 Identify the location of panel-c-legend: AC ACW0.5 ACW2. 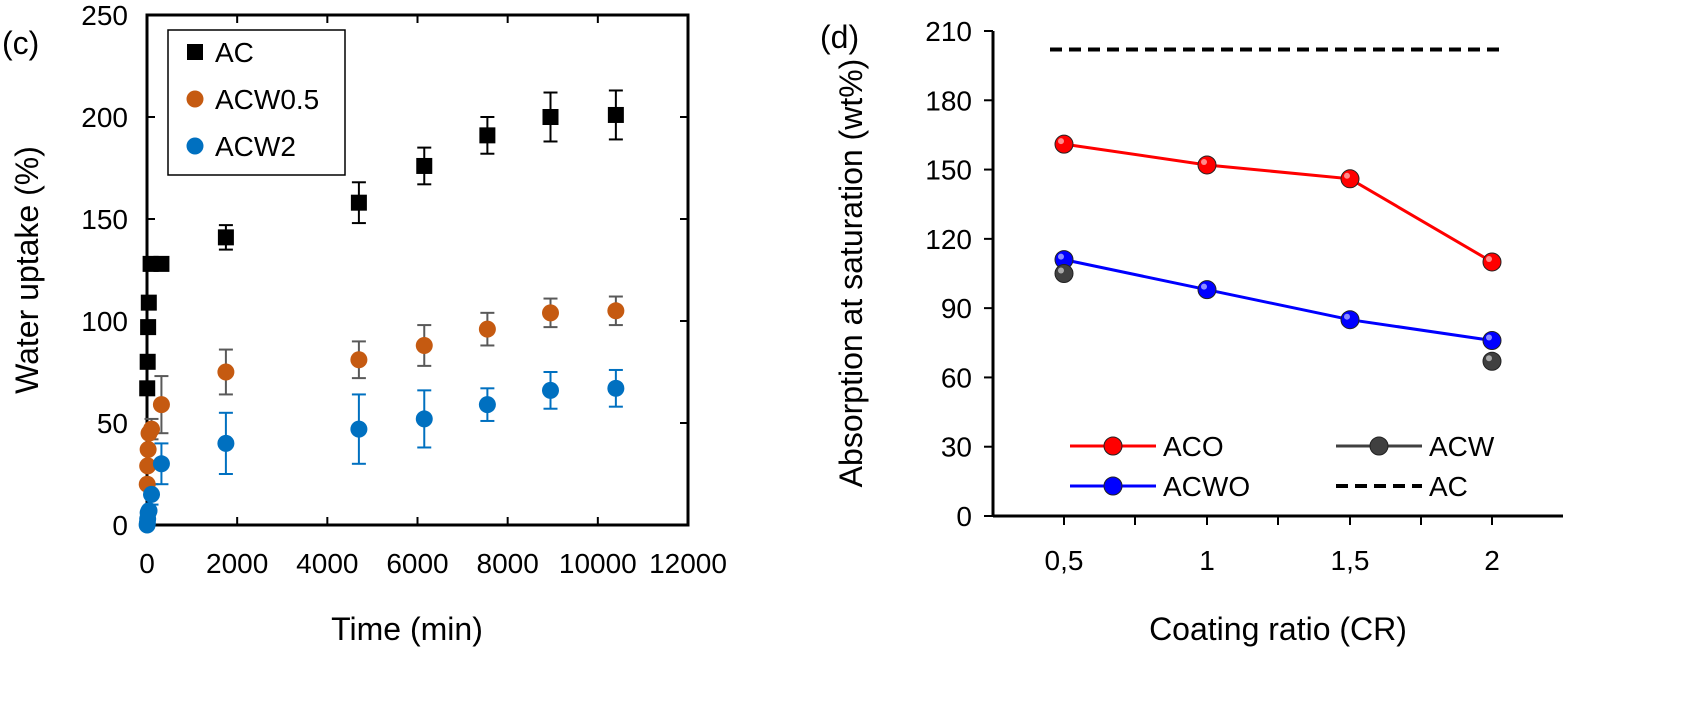
(256, 102).